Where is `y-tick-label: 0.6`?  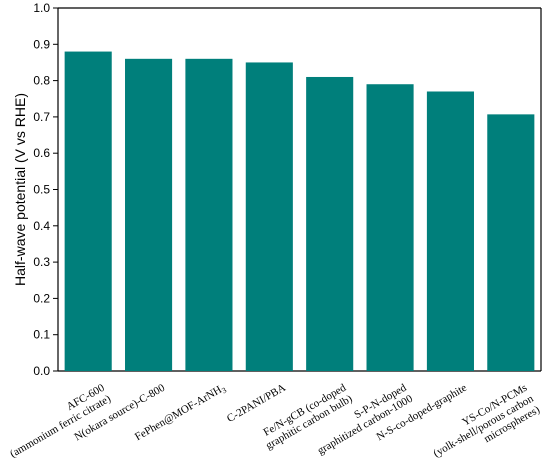 y-tick-label: 0.6 is located at coordinates (41, 153).